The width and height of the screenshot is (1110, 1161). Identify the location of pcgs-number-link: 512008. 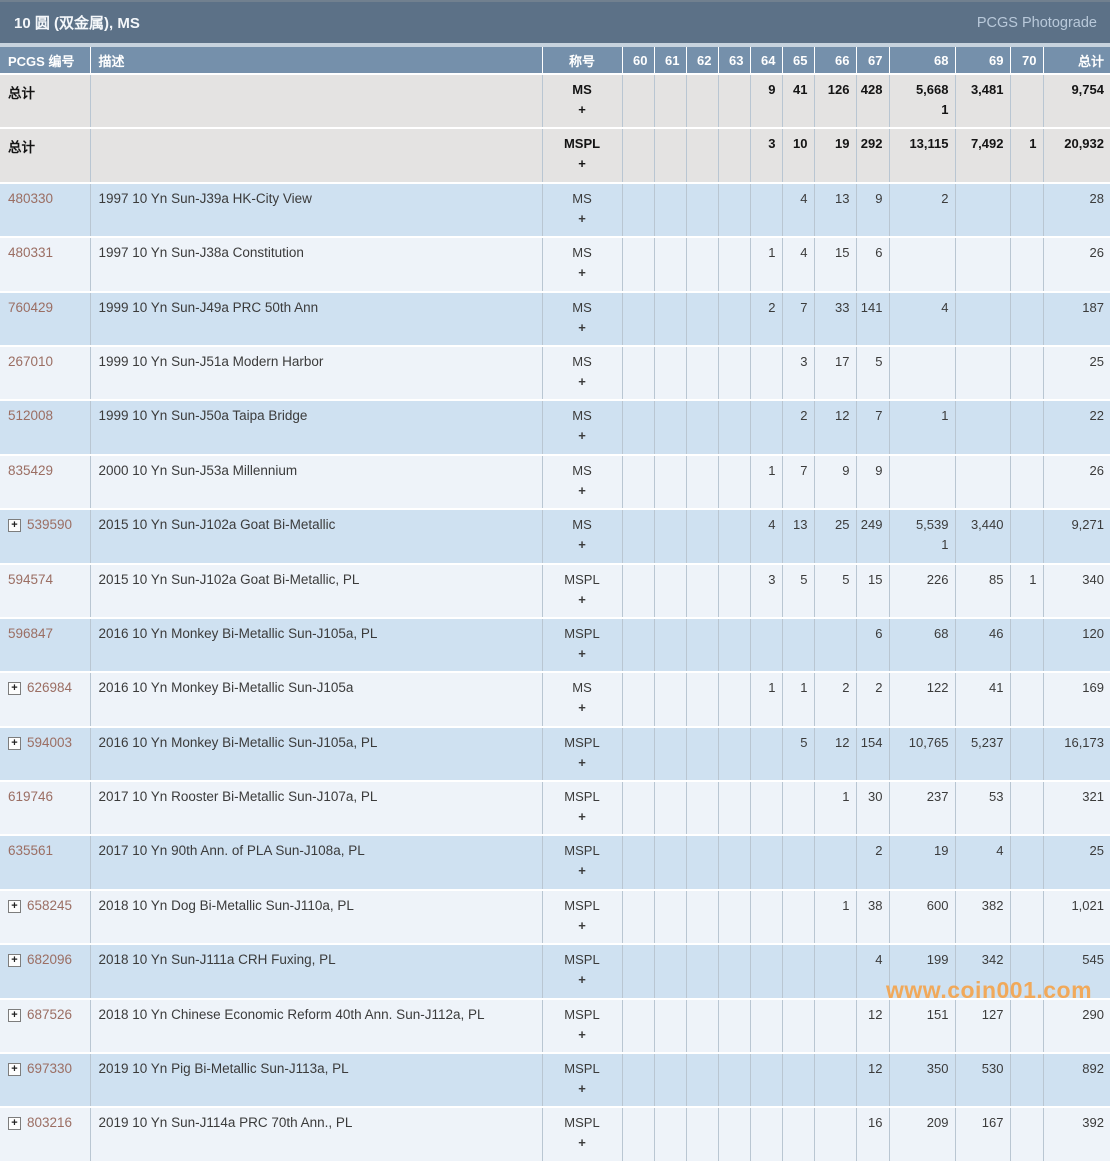
(31, 416).